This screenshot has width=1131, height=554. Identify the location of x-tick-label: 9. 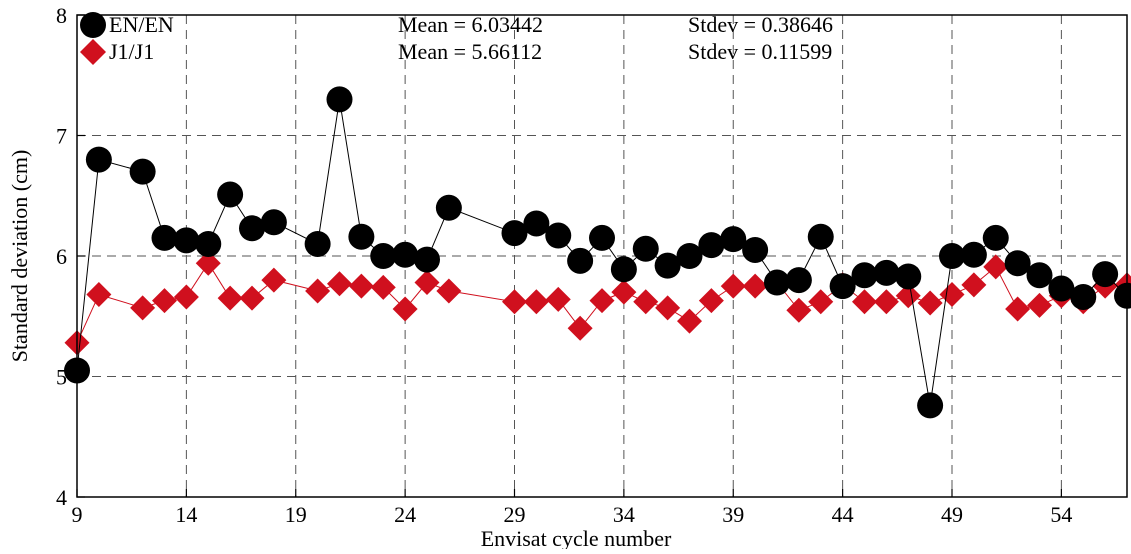
(77, 514).